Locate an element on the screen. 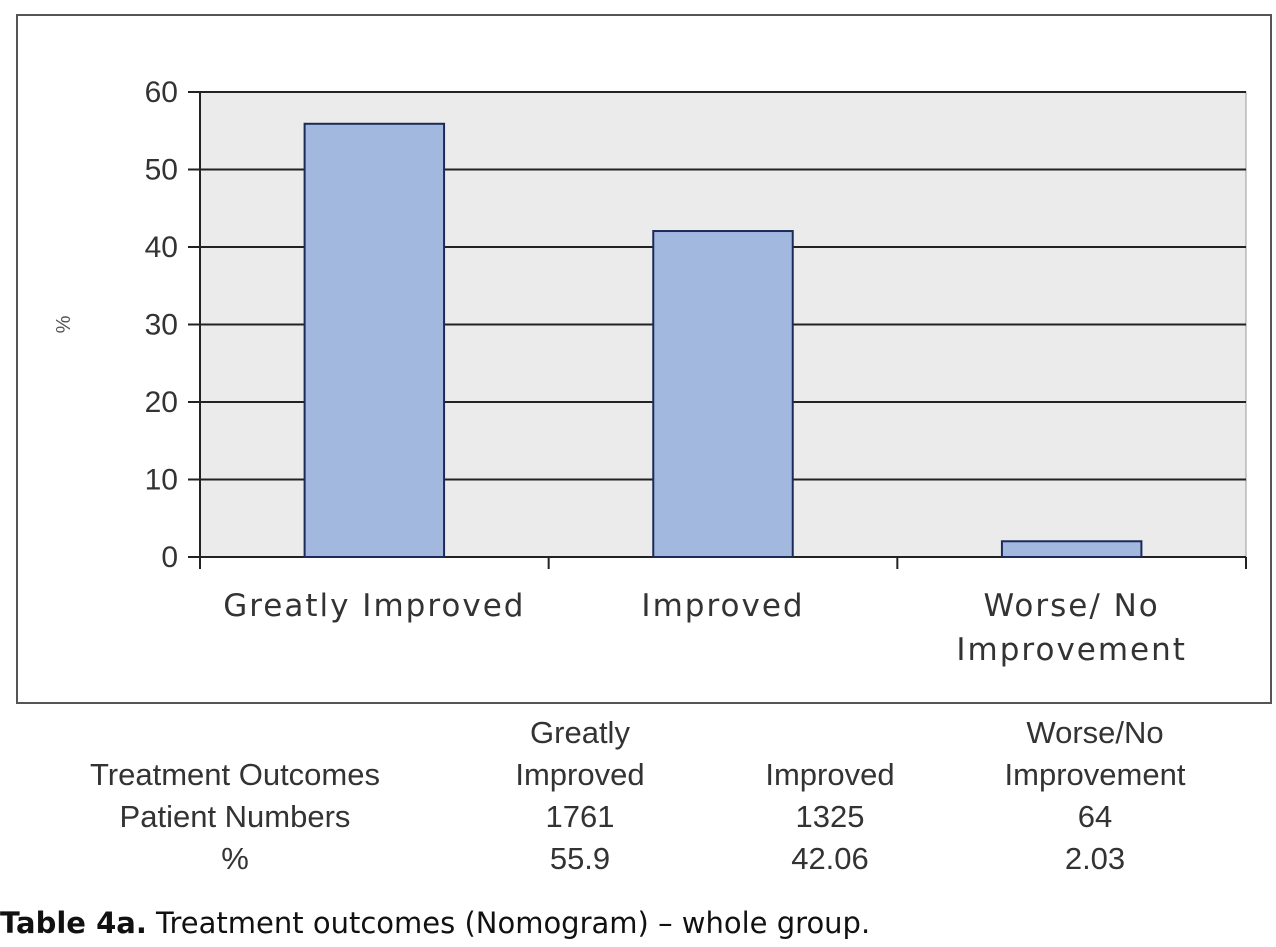 The height and width of the screenshot is (947, 1276). table-cell: 42.06 is located at coordinates (830, 858).